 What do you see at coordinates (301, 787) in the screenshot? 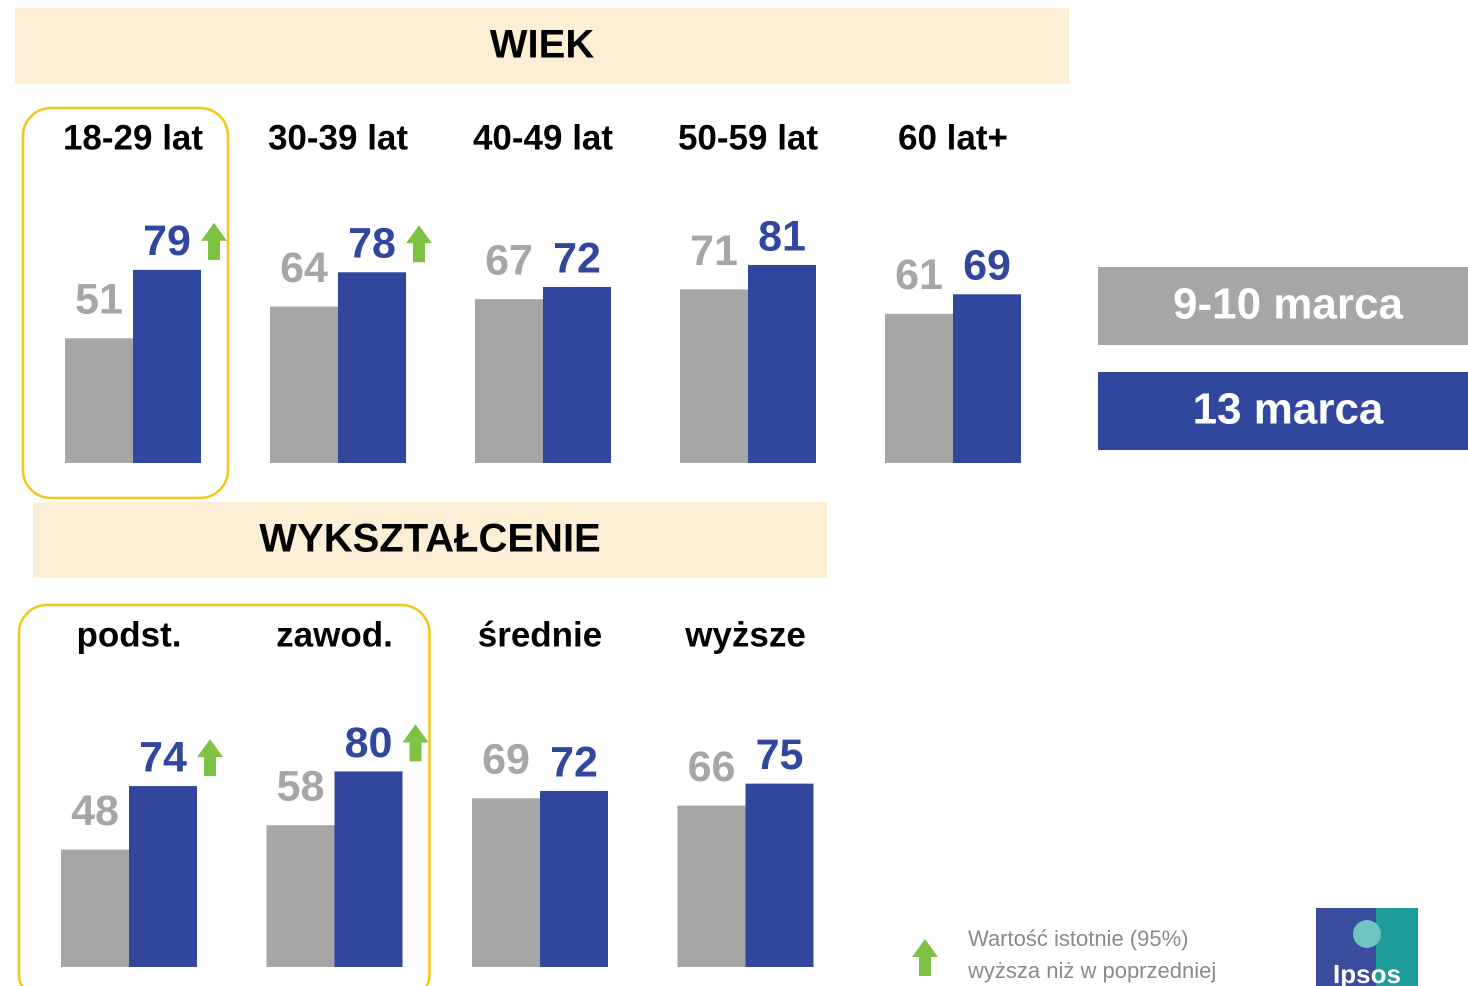
I see `value-label: 58` at bounding box center [301, 787].